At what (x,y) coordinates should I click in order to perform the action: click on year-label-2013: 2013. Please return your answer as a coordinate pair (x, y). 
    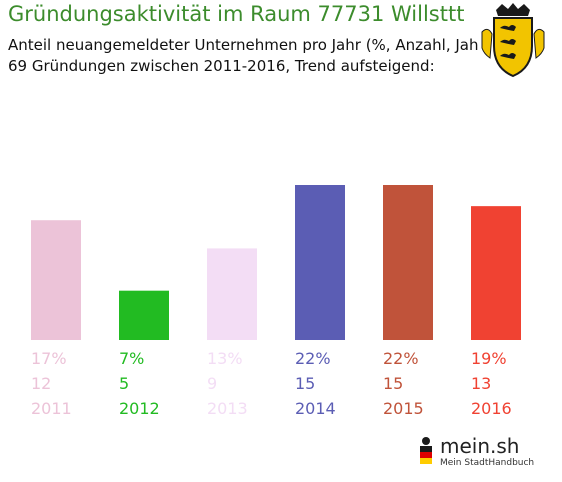
    Looking at the image, I should click on (227, 408).